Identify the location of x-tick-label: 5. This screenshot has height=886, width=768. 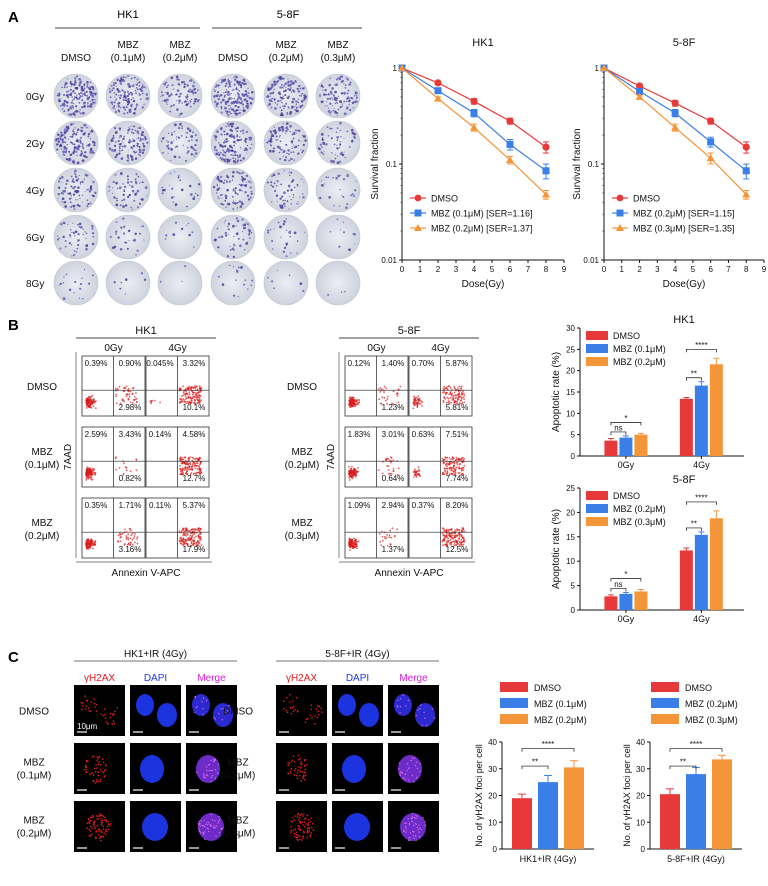
(492, 269).